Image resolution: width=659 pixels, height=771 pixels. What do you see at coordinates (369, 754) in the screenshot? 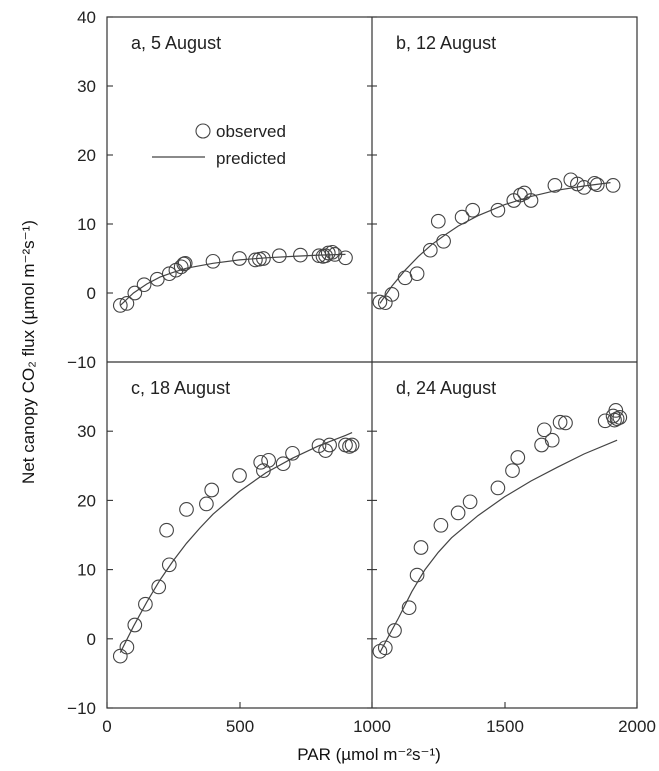
I see `x-axis-title: PAR (µmol m⁻²s⁻¹)` at bounding box center [369, 754].